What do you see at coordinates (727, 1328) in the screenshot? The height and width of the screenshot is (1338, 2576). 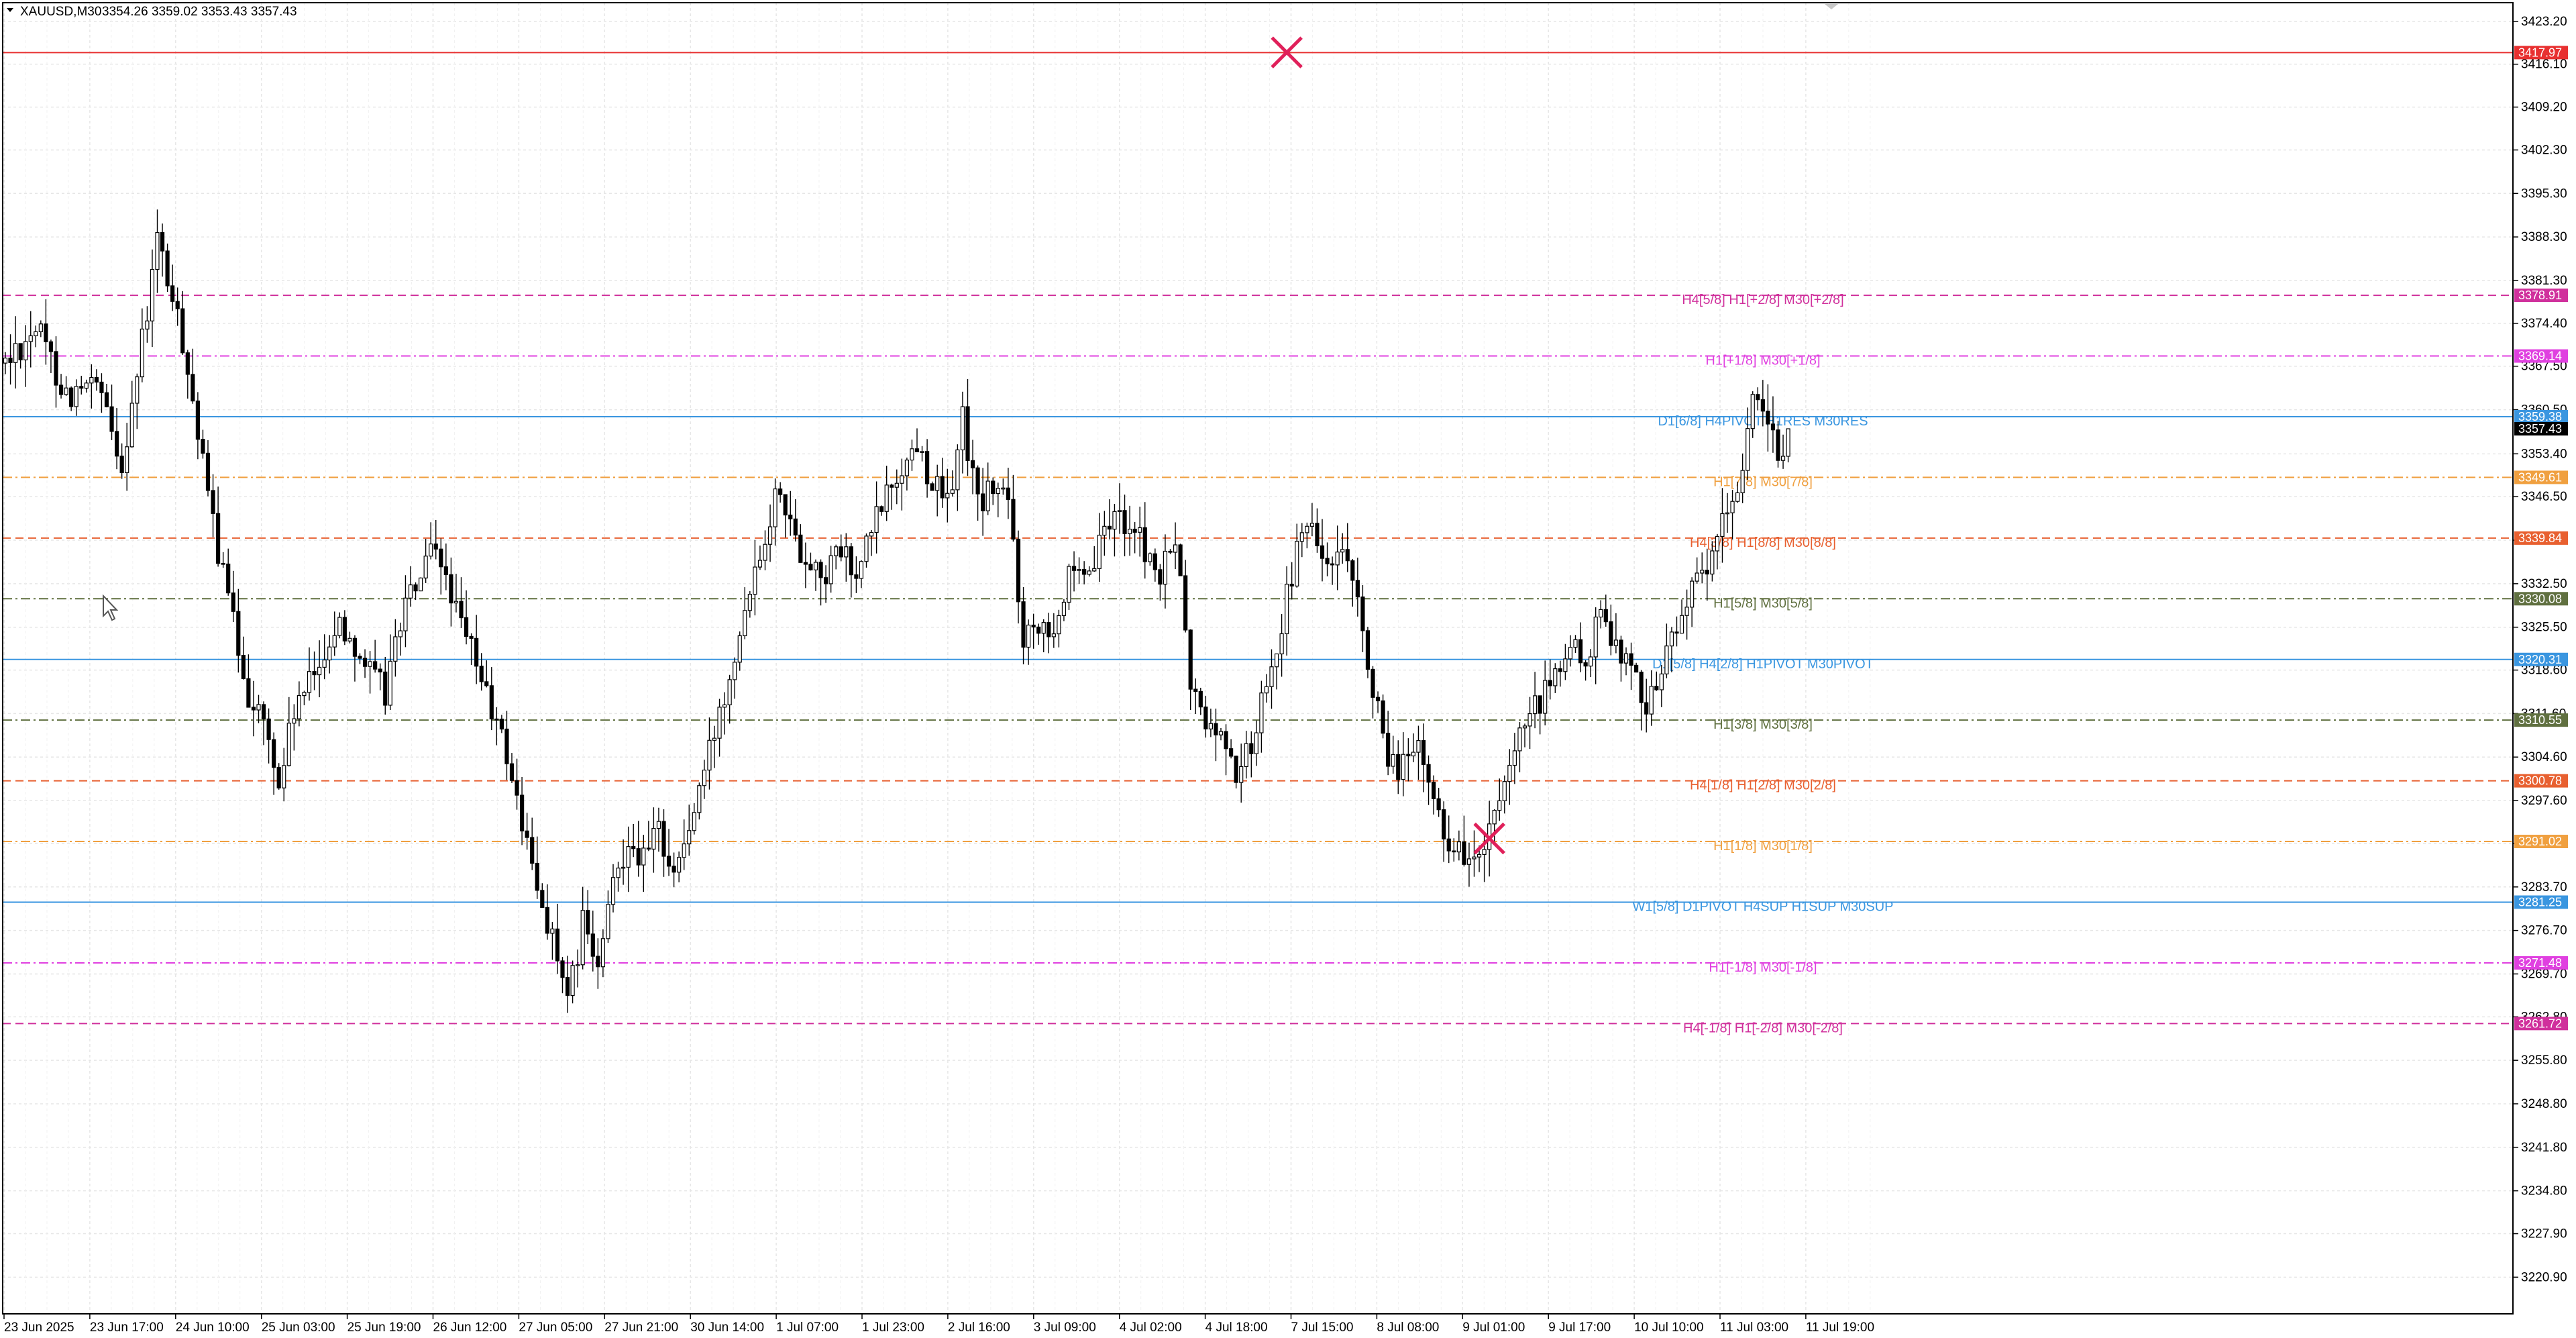 I see `x-tick-label: 30 Jun 14:00` at bounding box center [727, 1328].